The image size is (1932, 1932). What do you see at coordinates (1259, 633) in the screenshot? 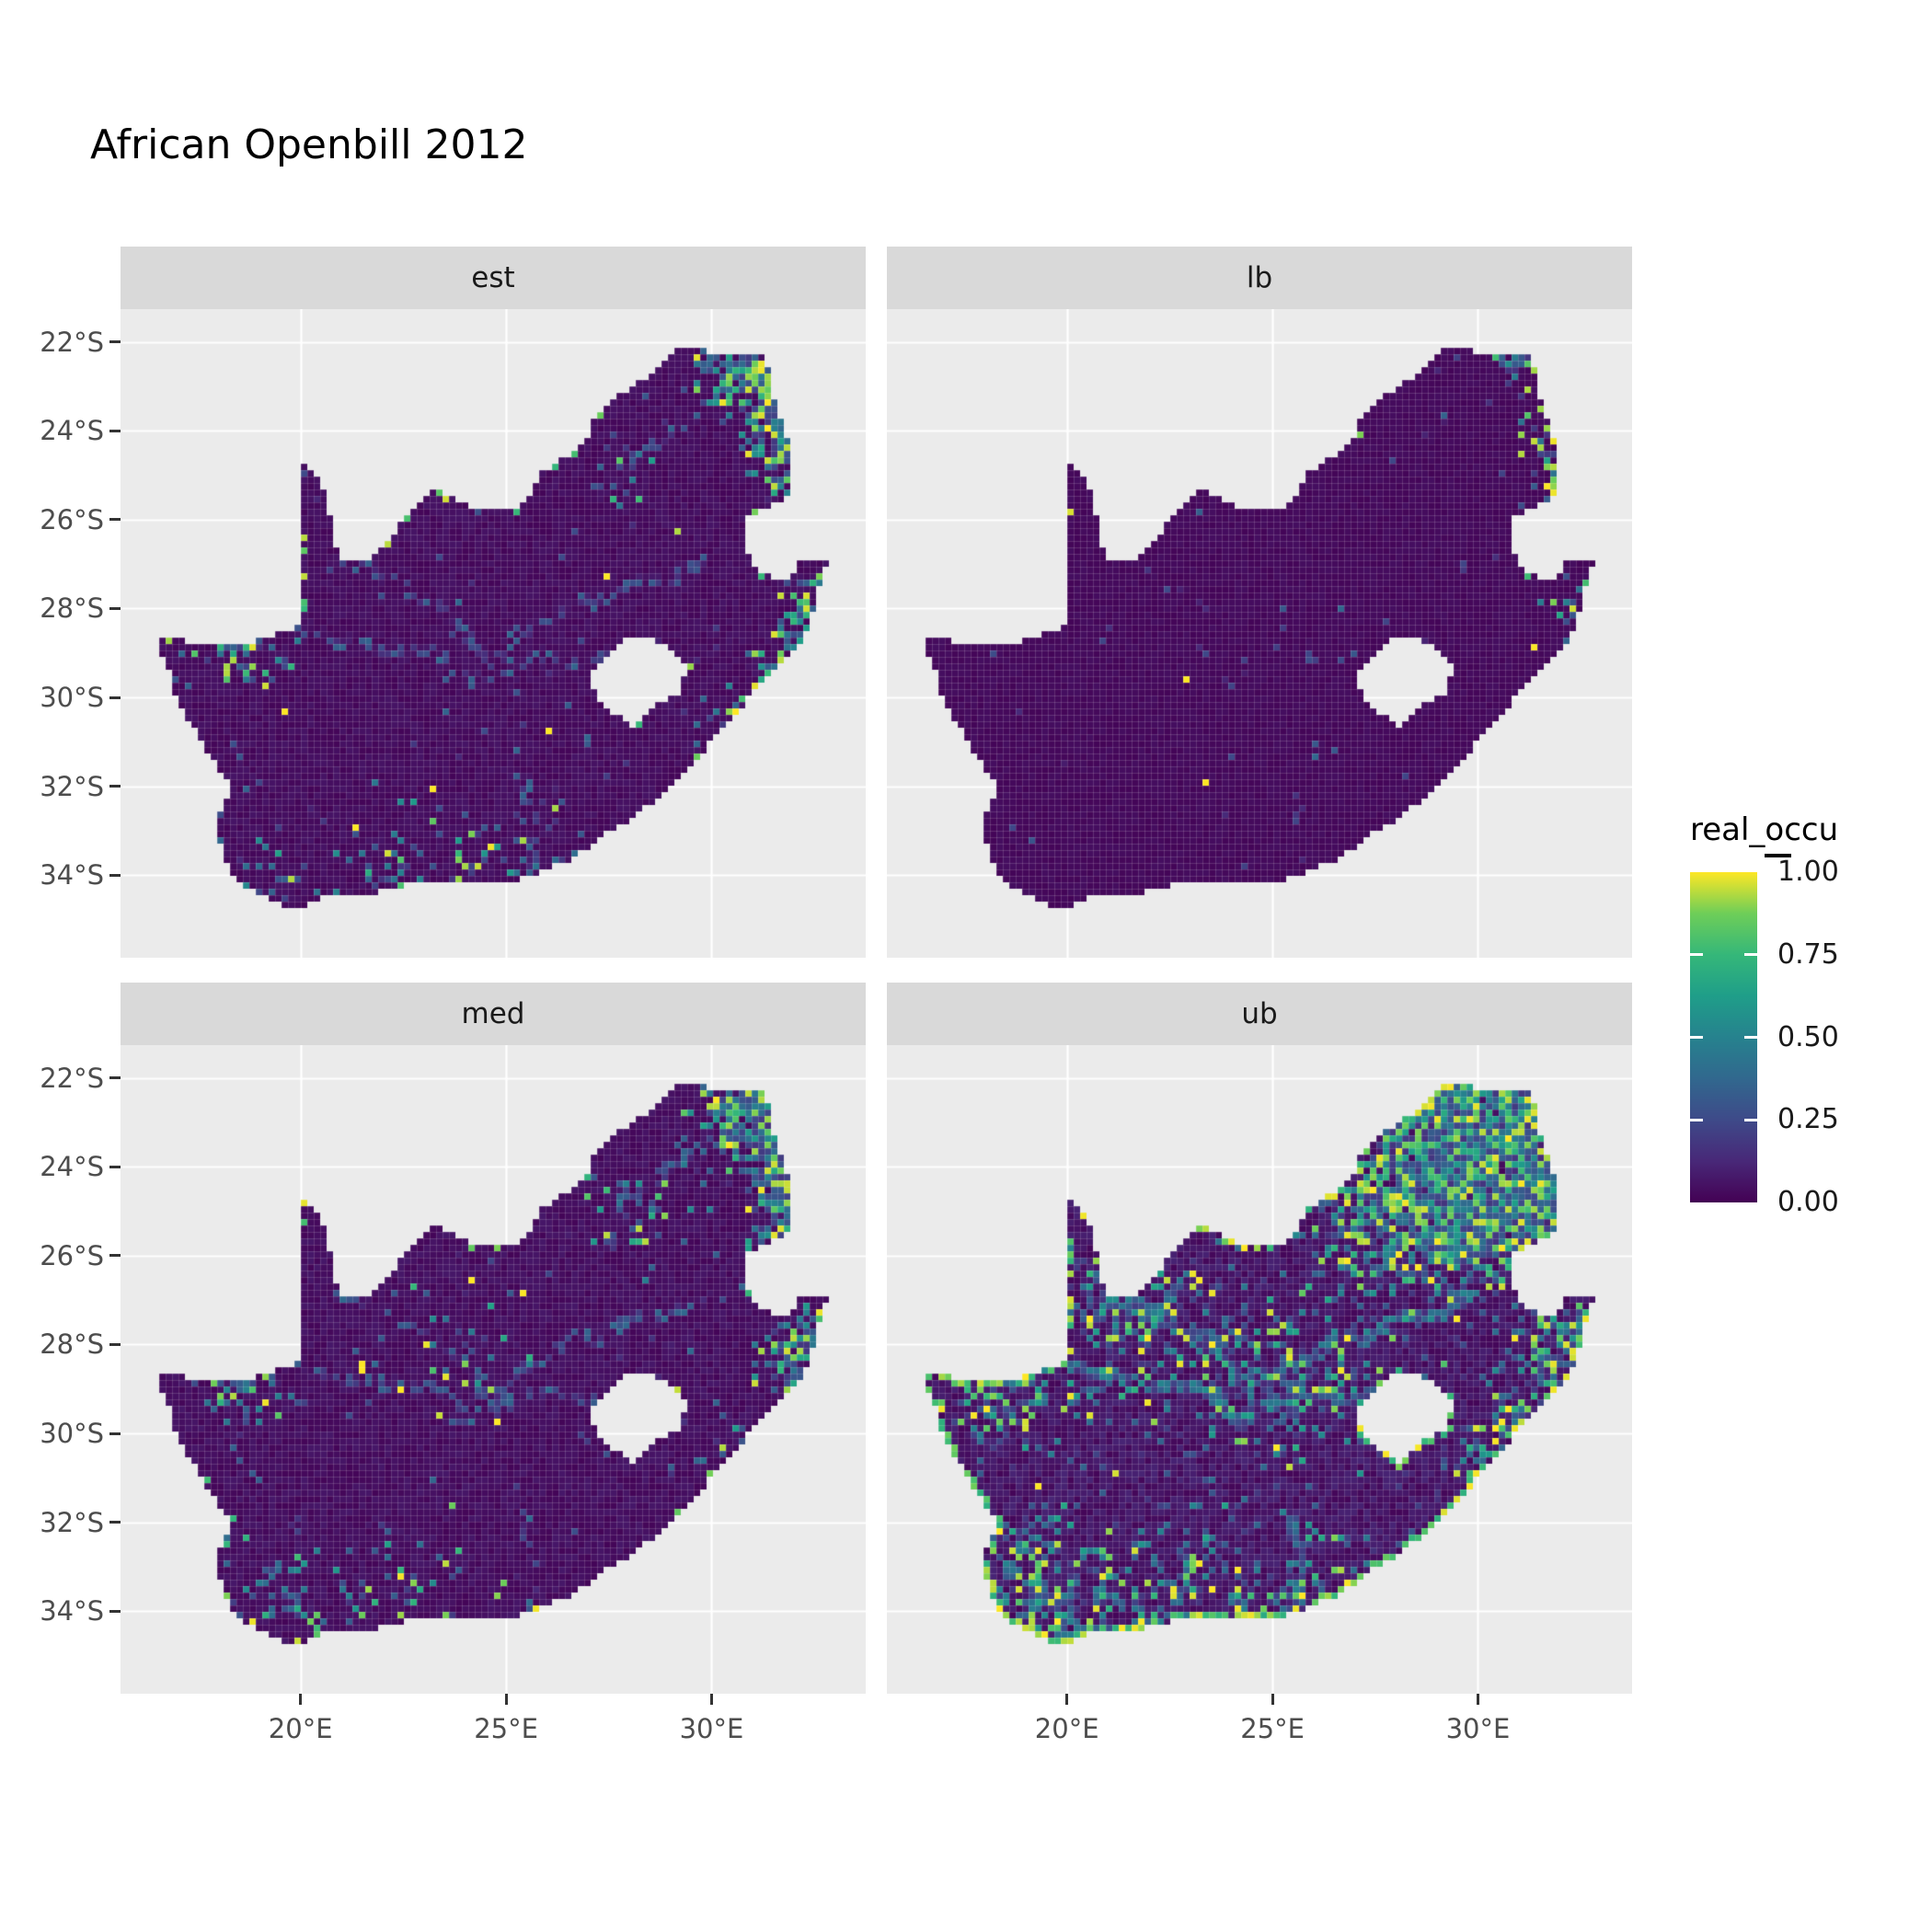
I see `facet-map-lb` at bounding box center [1259, 633].